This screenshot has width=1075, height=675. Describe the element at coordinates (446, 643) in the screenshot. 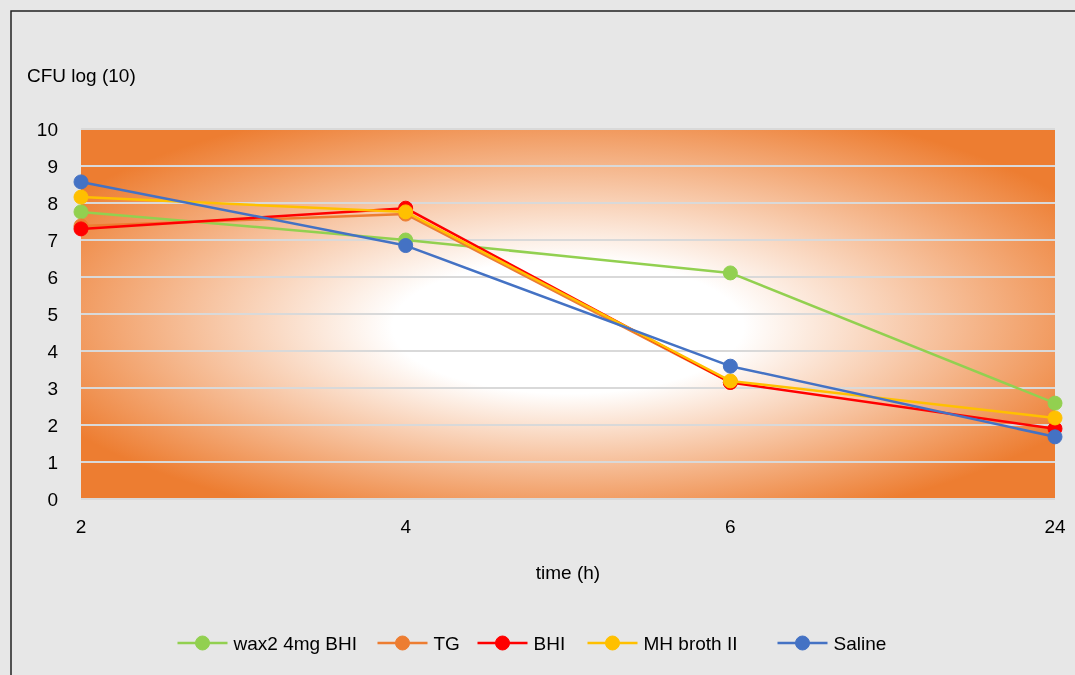

I see `legend-label: TG` at that location.